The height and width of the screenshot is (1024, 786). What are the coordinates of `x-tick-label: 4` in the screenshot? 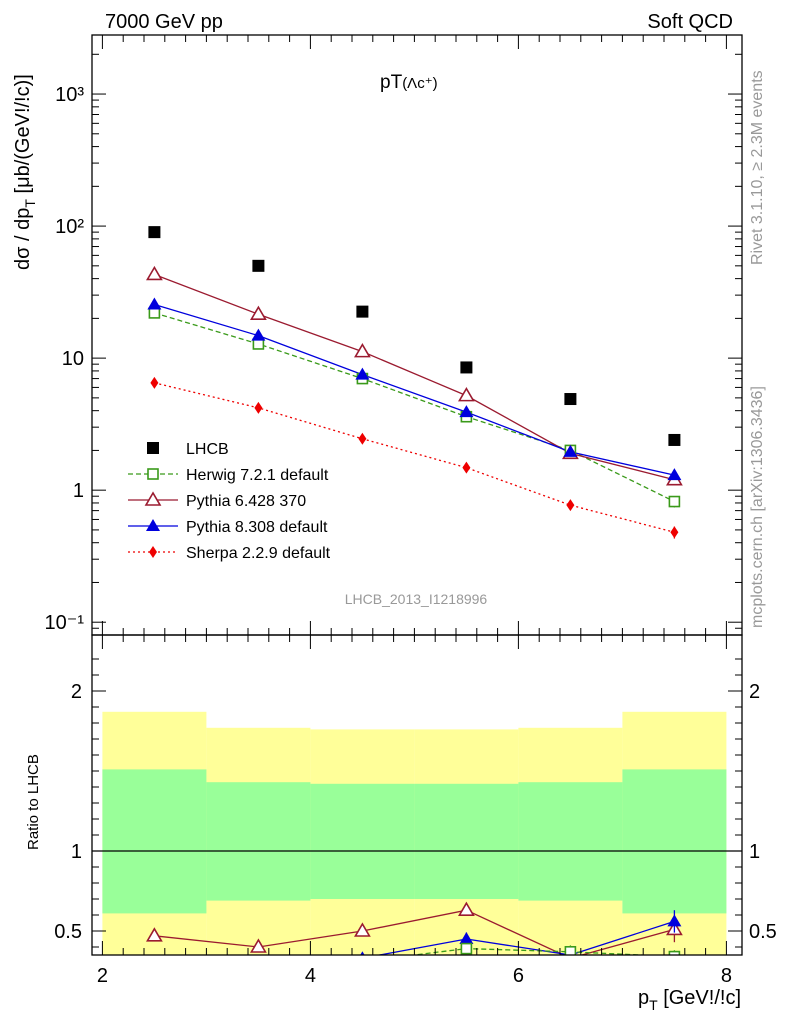 It's located at (310, 976).